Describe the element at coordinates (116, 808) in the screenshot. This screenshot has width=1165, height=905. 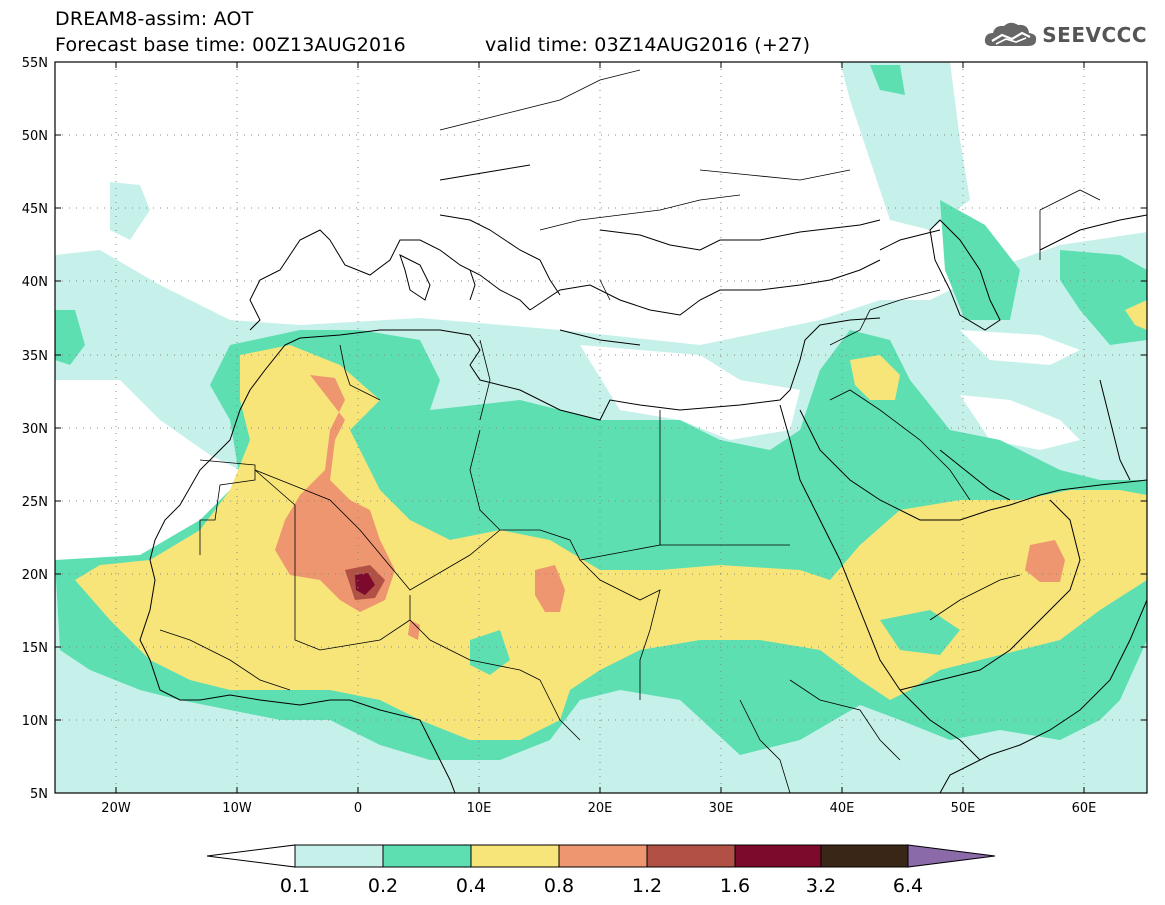
I see `lon-label: 20W` at that location.